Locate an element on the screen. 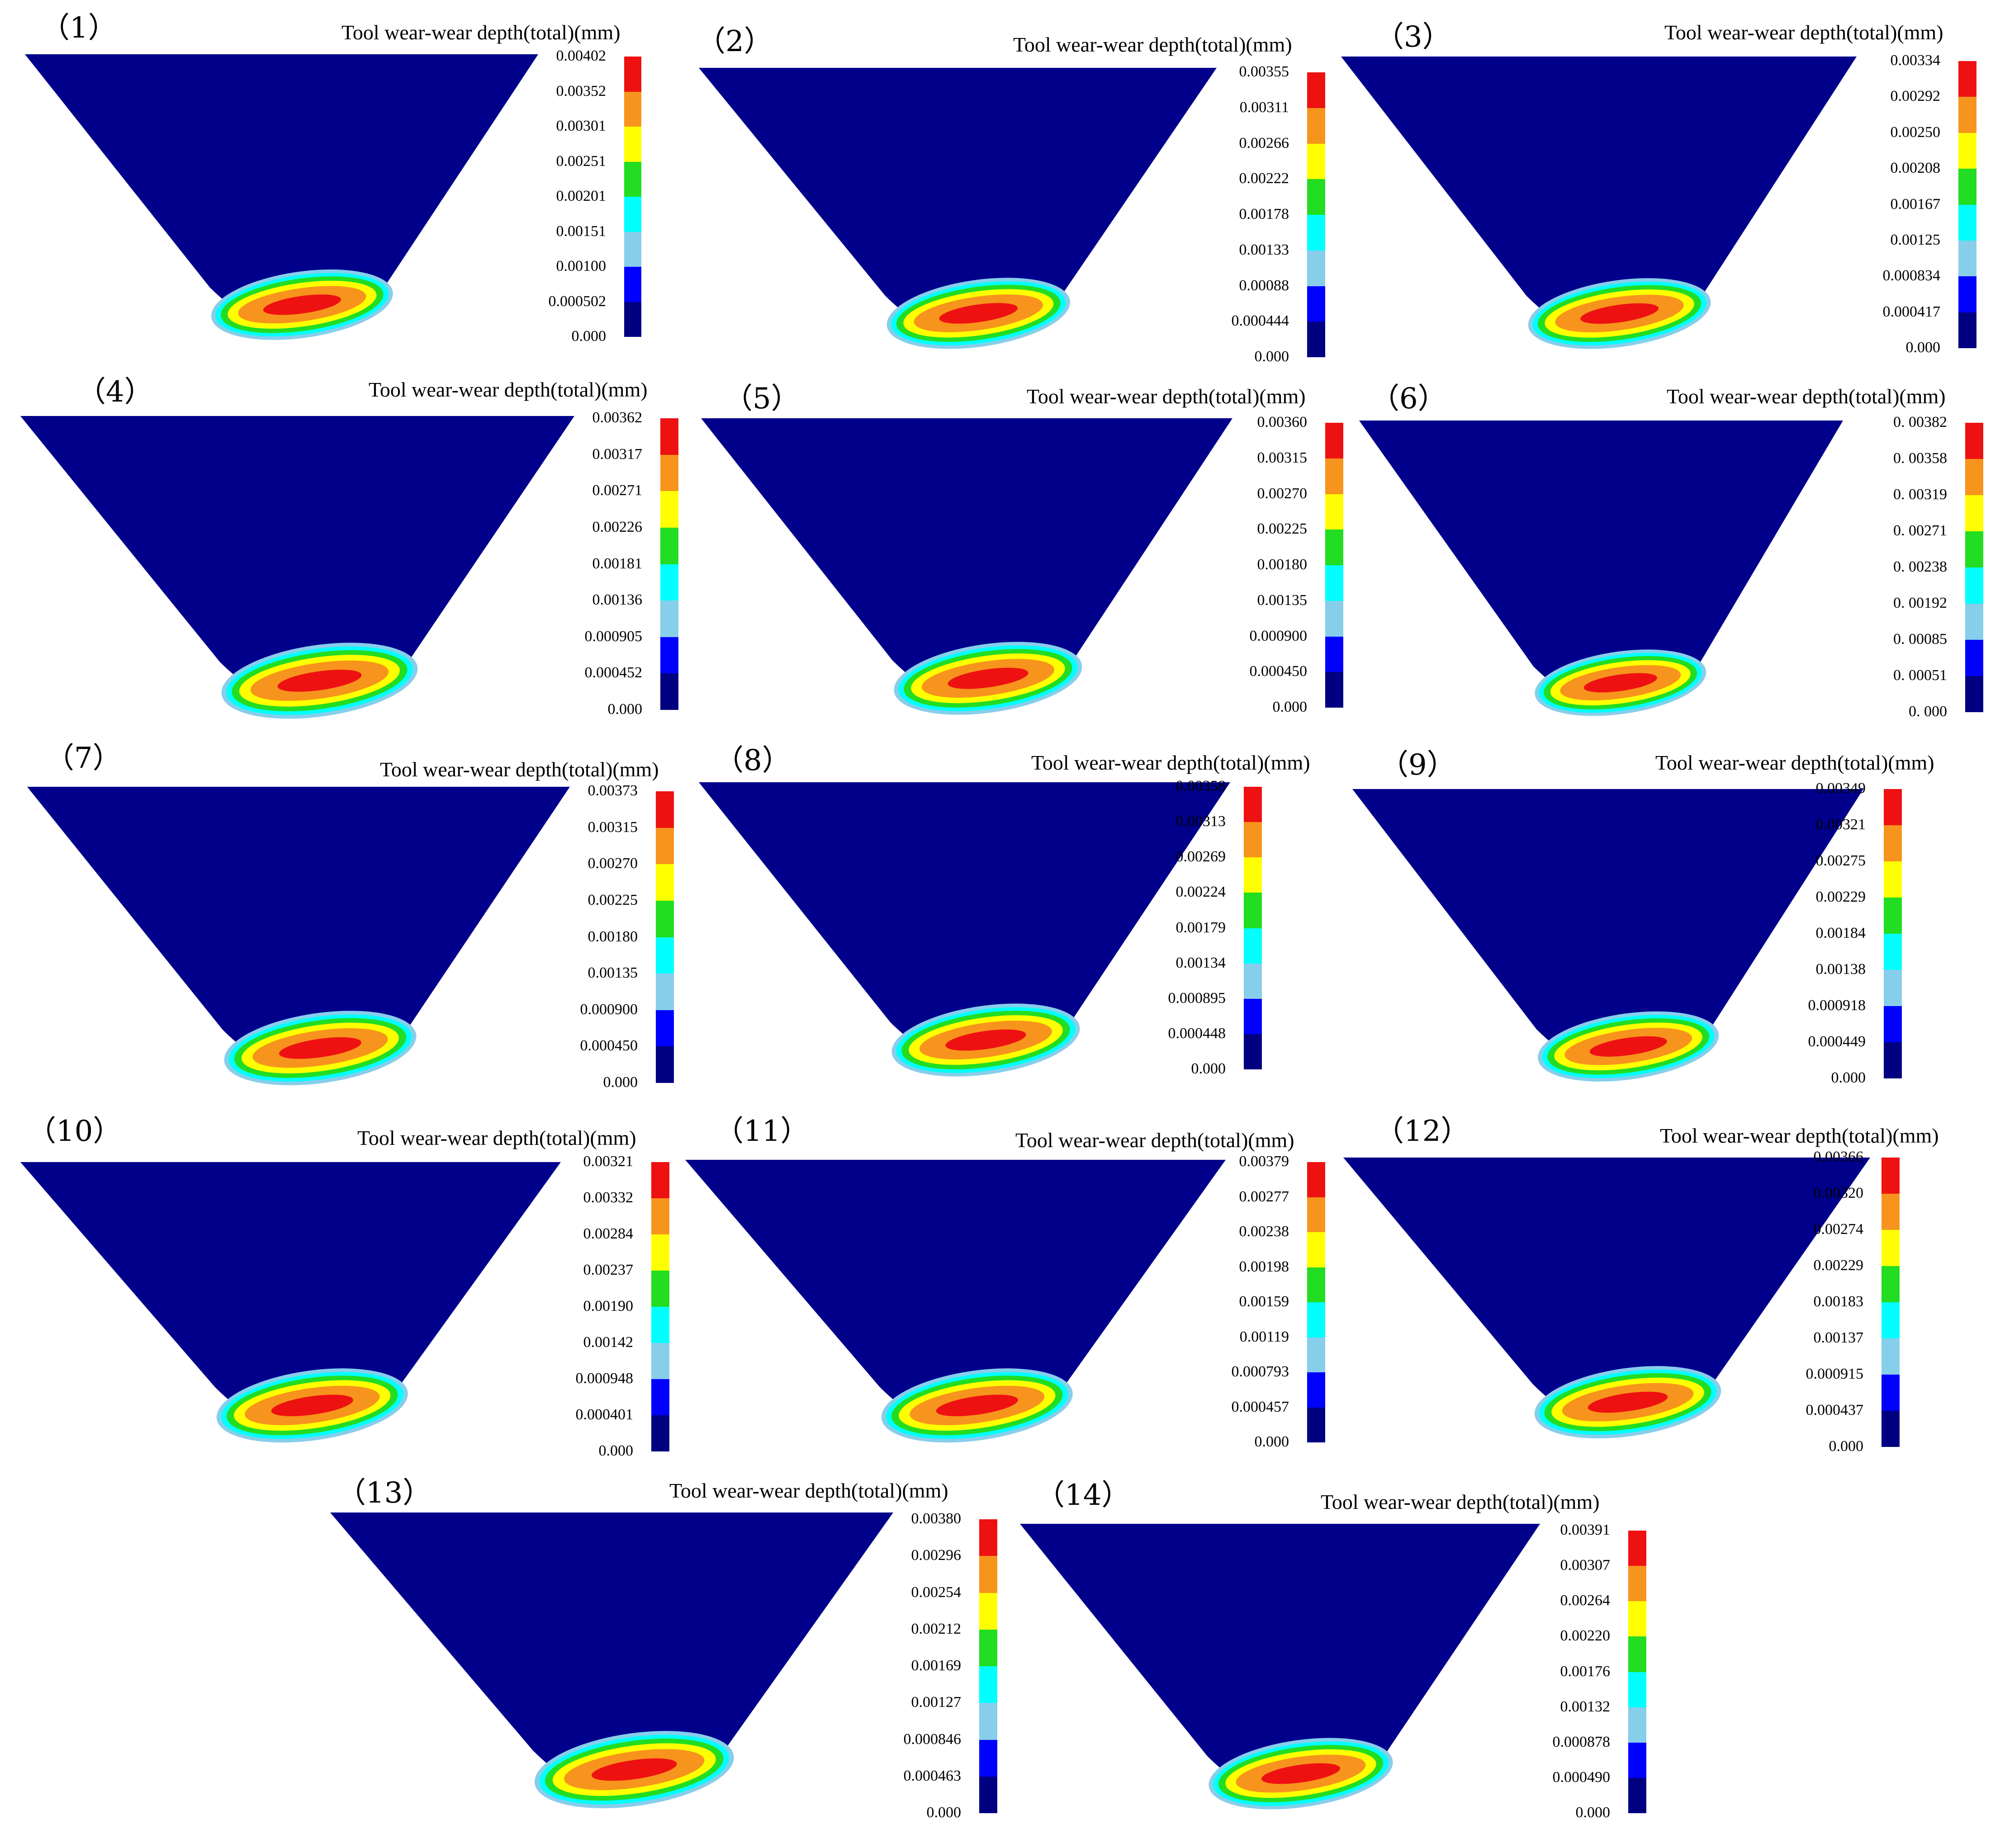  colorbar-tick-label: 0.00184 is located at coordinates (1840, 933).